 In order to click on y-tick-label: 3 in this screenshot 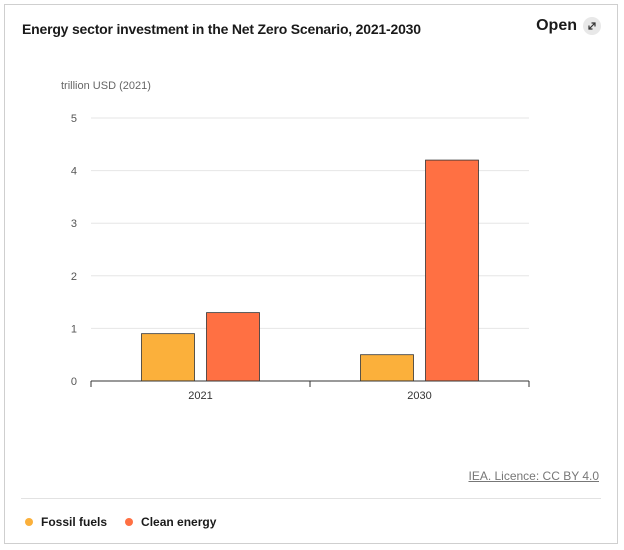, I will do `click(74, 224)`.